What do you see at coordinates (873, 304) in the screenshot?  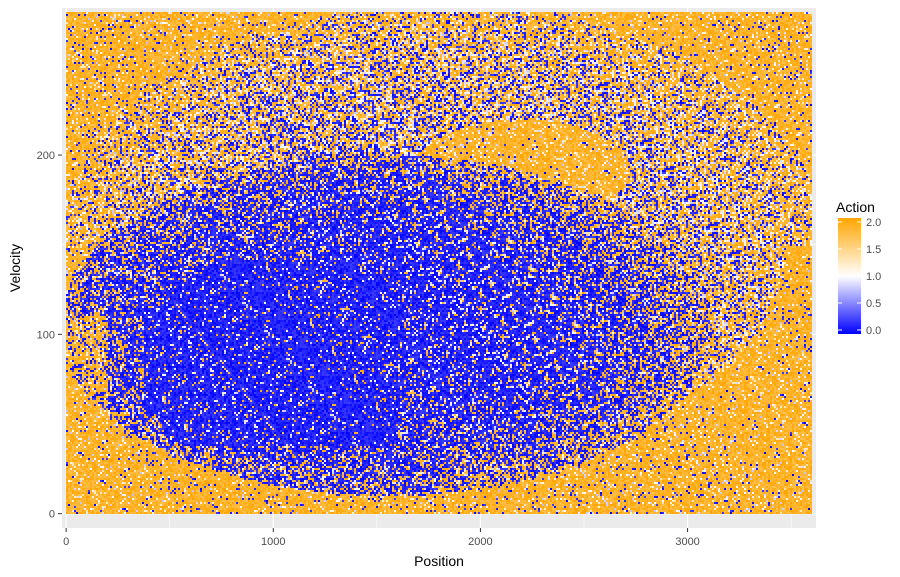 I see `legend-tick-label: 0.5` at bounding box center [873, 304].